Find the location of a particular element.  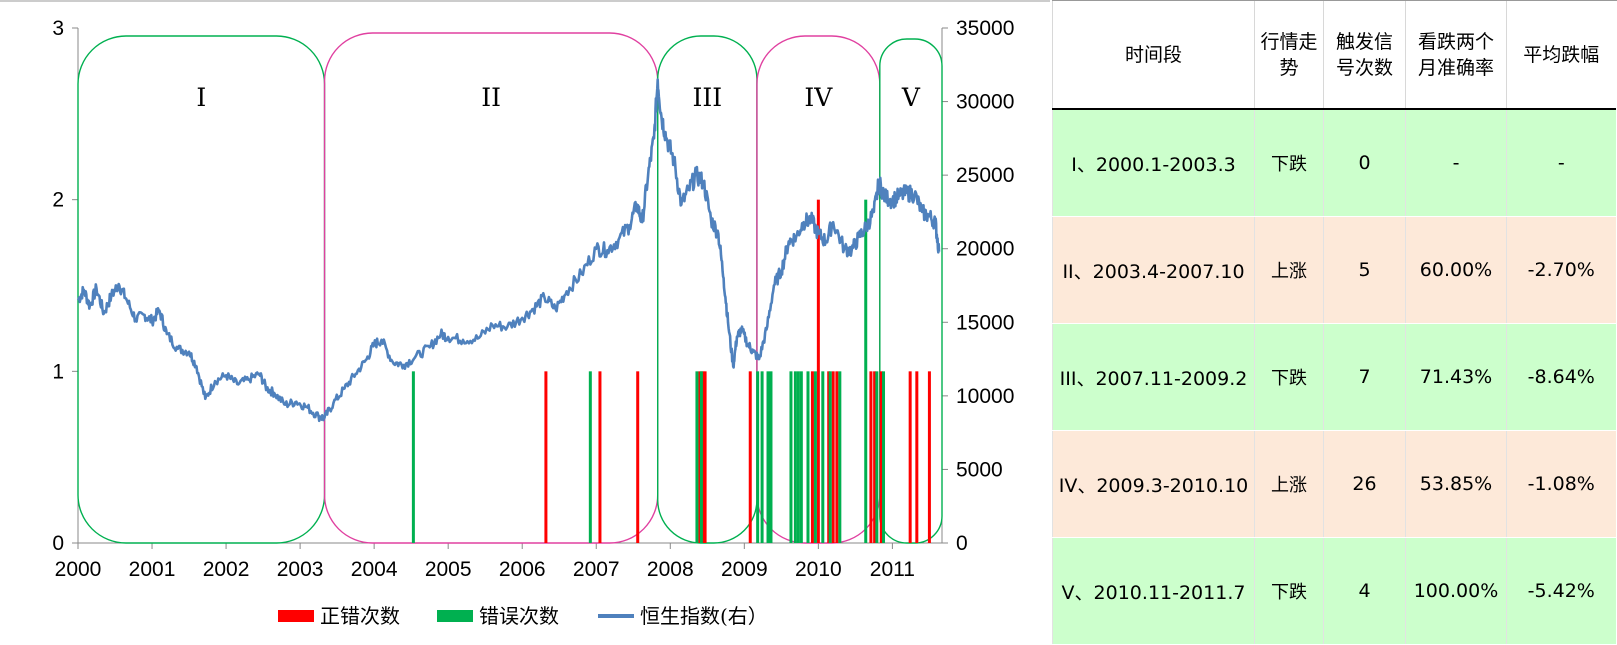

cell-accuracy: - is located at coordinates (1456, 163).